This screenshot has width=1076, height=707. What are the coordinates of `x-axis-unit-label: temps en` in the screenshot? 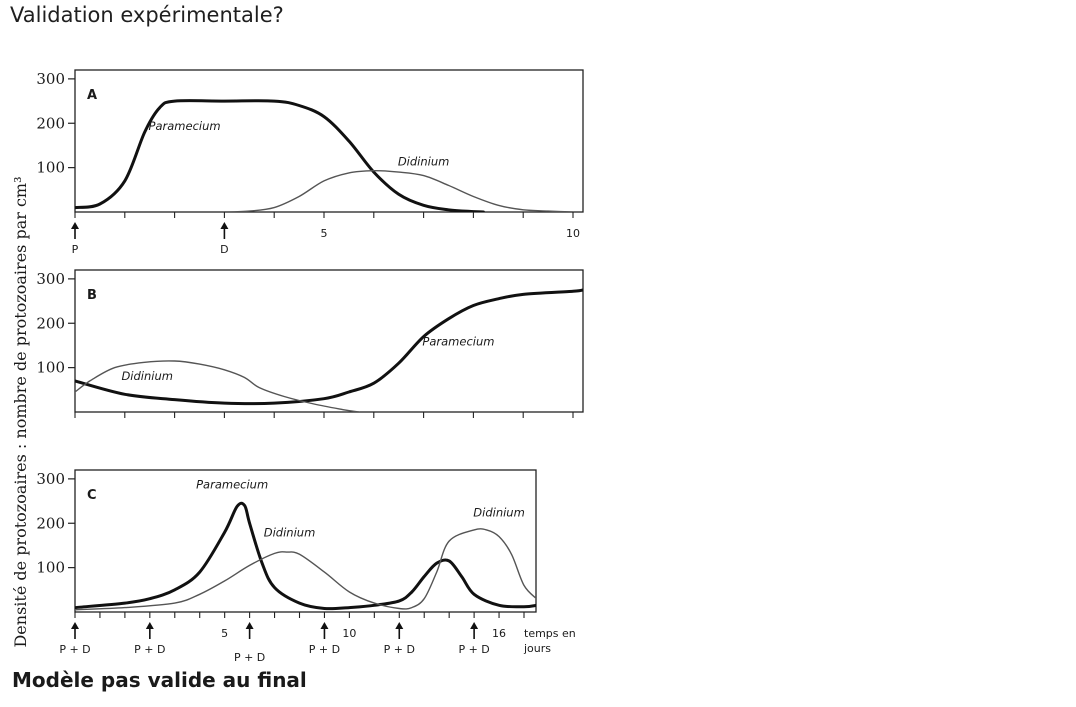 It's located at (550, 633).